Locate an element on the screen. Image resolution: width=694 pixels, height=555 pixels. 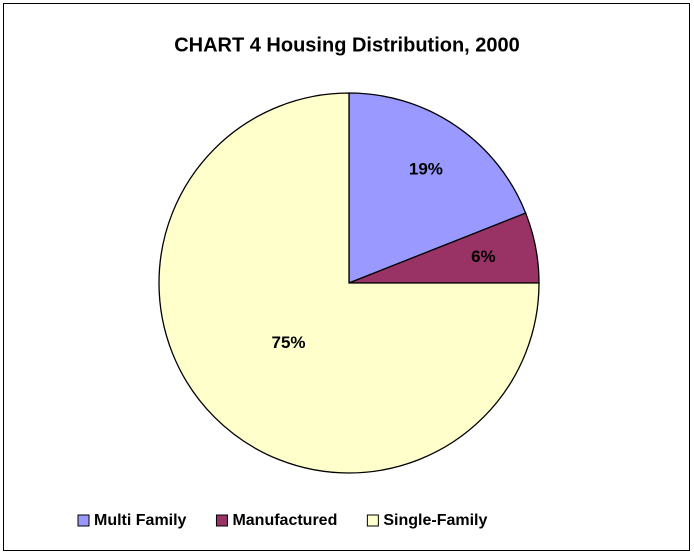
legend-label: Manufactured is located at coordinates (284, 520).